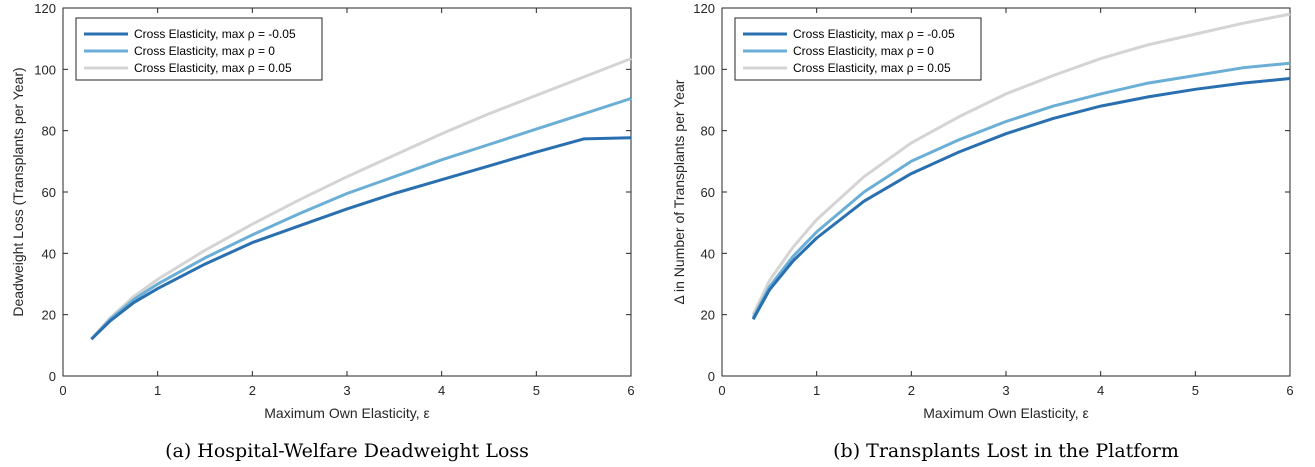 Image resolution: width=1315 pixels, height=467 pixels. What do you see at coordinates (1005, 413) in the screenshot?
I see `panel-b-x-axis-label: Maximum Own Elasticity, ε` at bounding box center [1005, 413].